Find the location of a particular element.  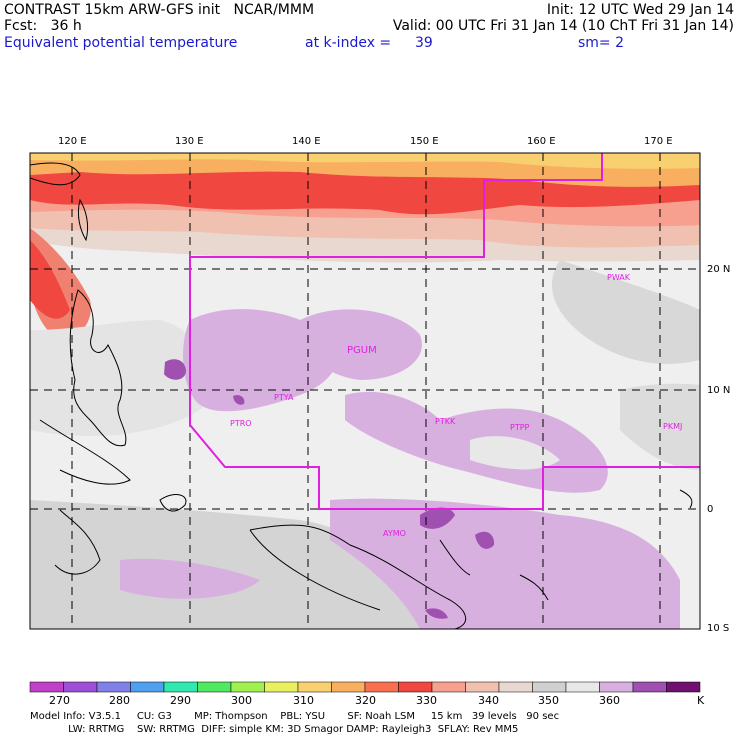

colorbar-label: 300 is located at coordinates (241, 700).